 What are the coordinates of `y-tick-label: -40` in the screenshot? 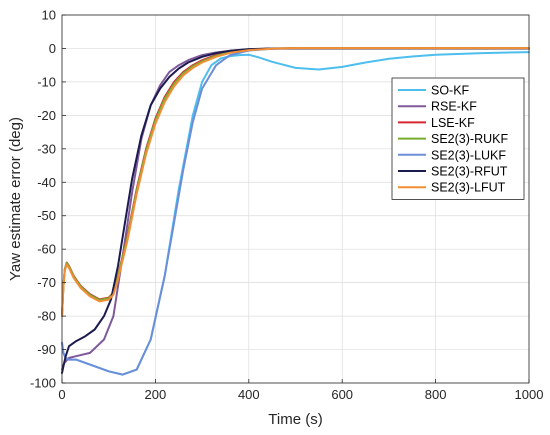 It's located at (46, 182).